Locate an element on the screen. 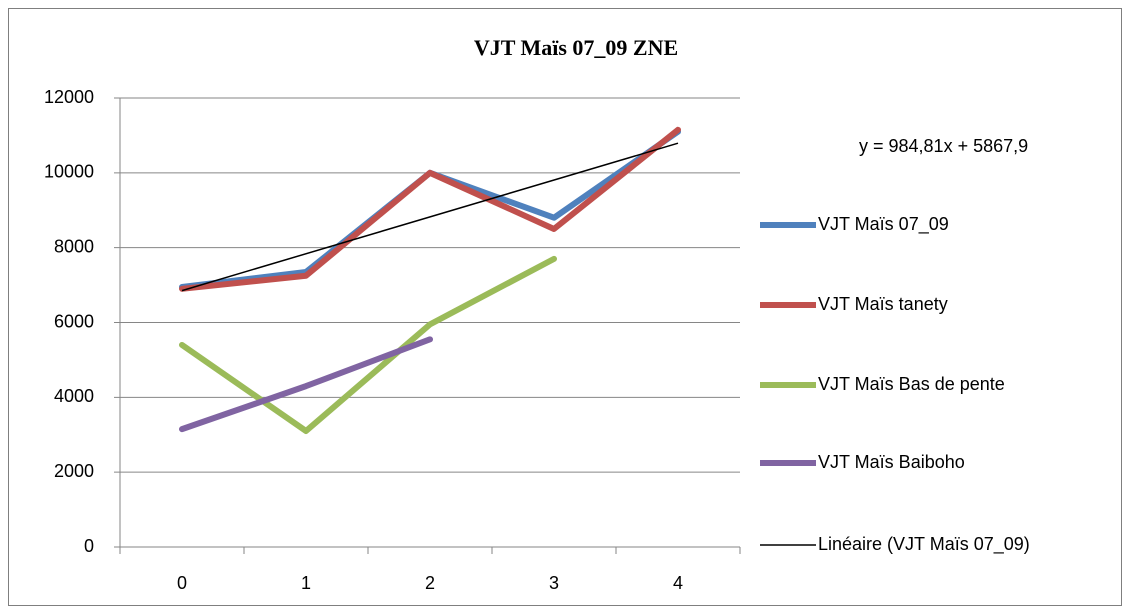 Image resolution: width=1131 pixels, height=607 pixels. y-tick-label: 6000 is located at coordinates (74, 321).